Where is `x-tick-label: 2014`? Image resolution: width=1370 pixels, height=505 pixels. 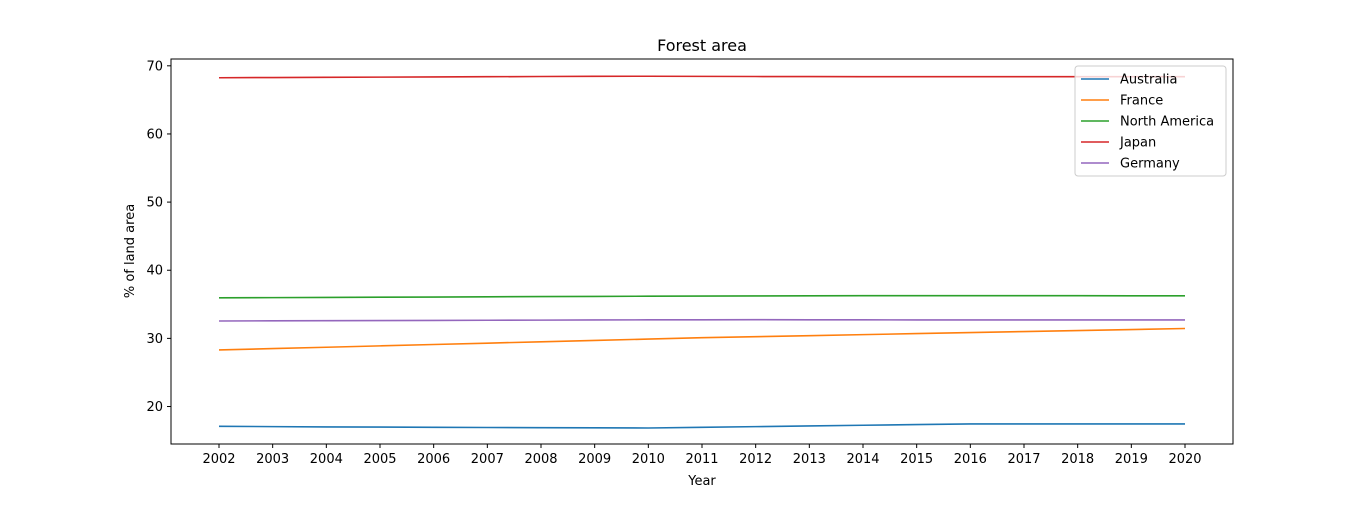
x-tick-label: 2014 is located at coordinates (862, 459).